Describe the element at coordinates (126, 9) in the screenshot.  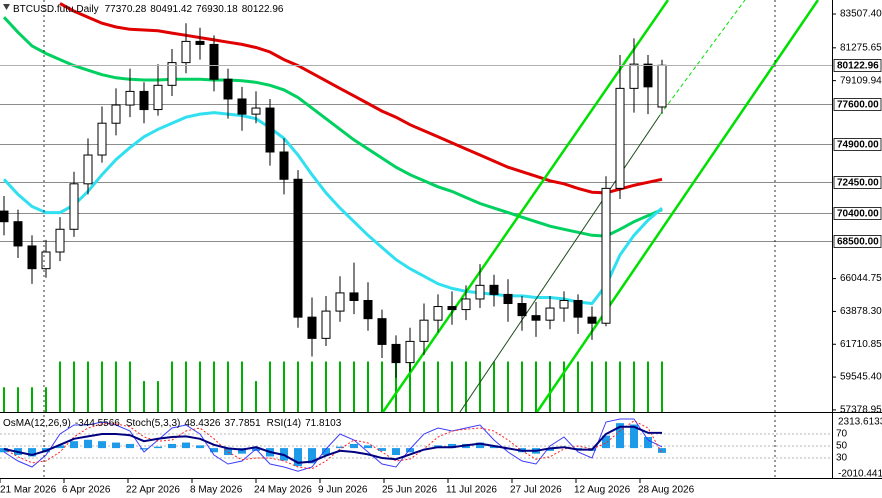
I see `header-open: 77370.28` at that location.